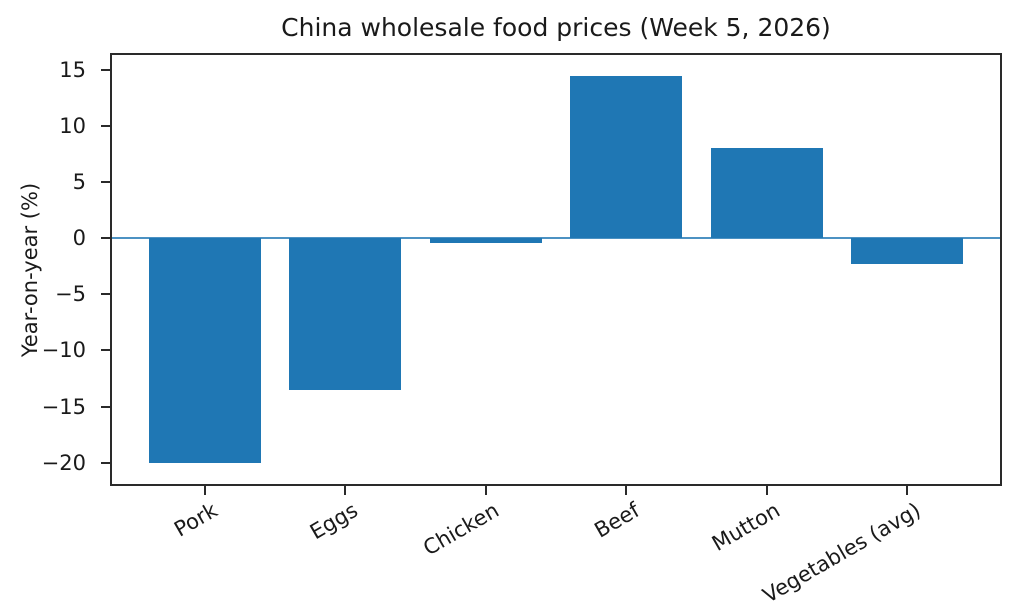 Image resolution: width=1024 pixels, height=614 pixels. Describe the element at coordinates (626, 157) in the screenshot. I see `bar-beef` at that location.